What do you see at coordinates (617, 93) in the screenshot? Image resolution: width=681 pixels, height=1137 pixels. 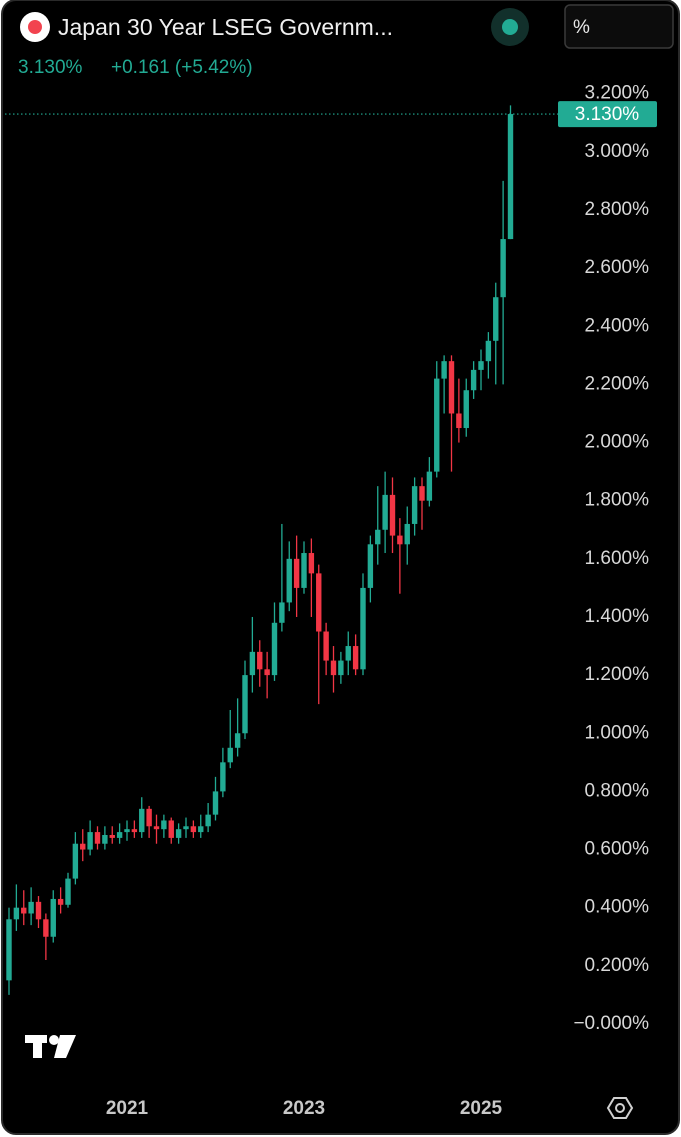 I see `y-tick-label: 3.200%` at bounding box center [617, 93].